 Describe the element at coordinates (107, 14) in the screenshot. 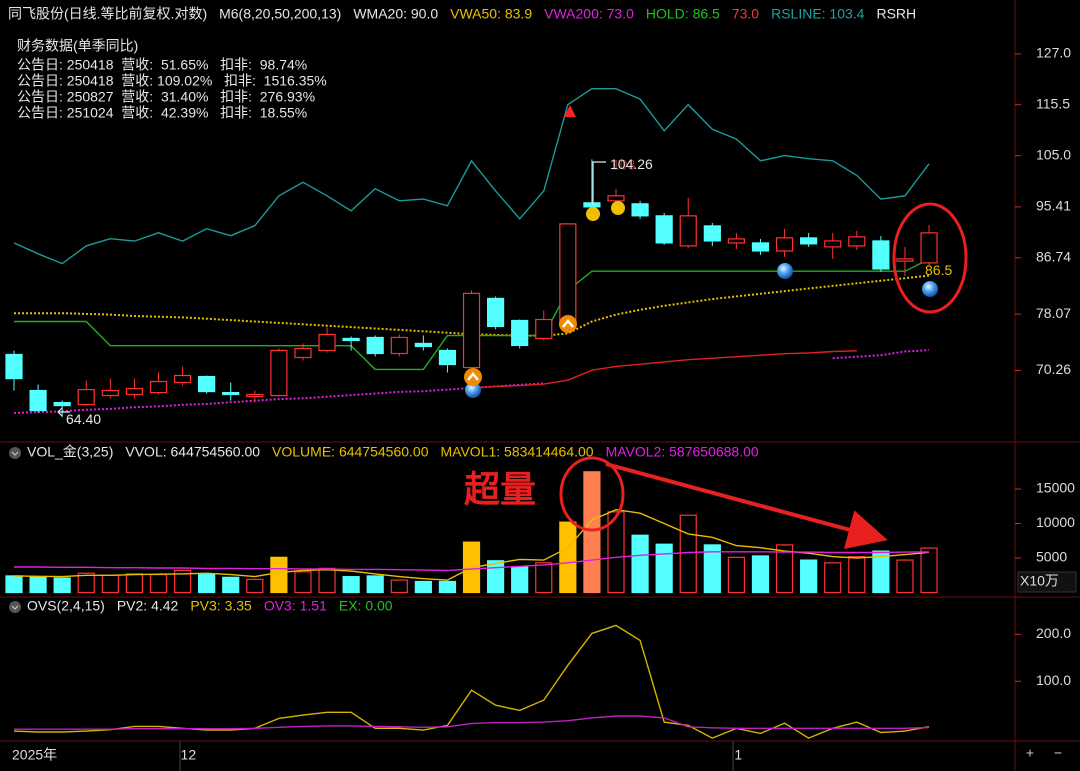

I see `panel-title: 同飞股份(日线.等比前复权.对数)` at that location.